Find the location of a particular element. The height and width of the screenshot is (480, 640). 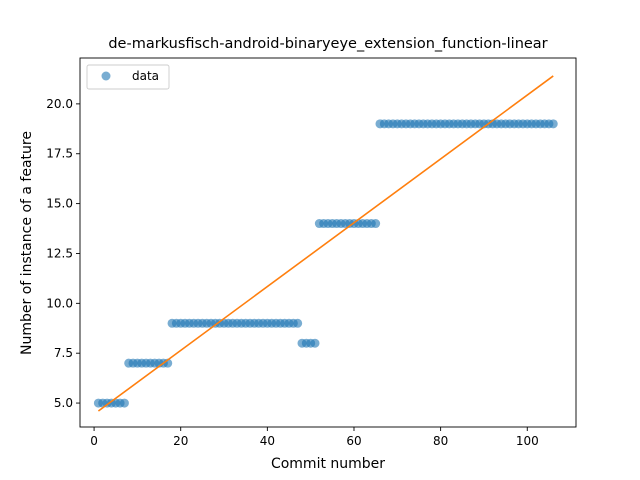

x-tick-label: 60 is located at coordinates (353, 441).